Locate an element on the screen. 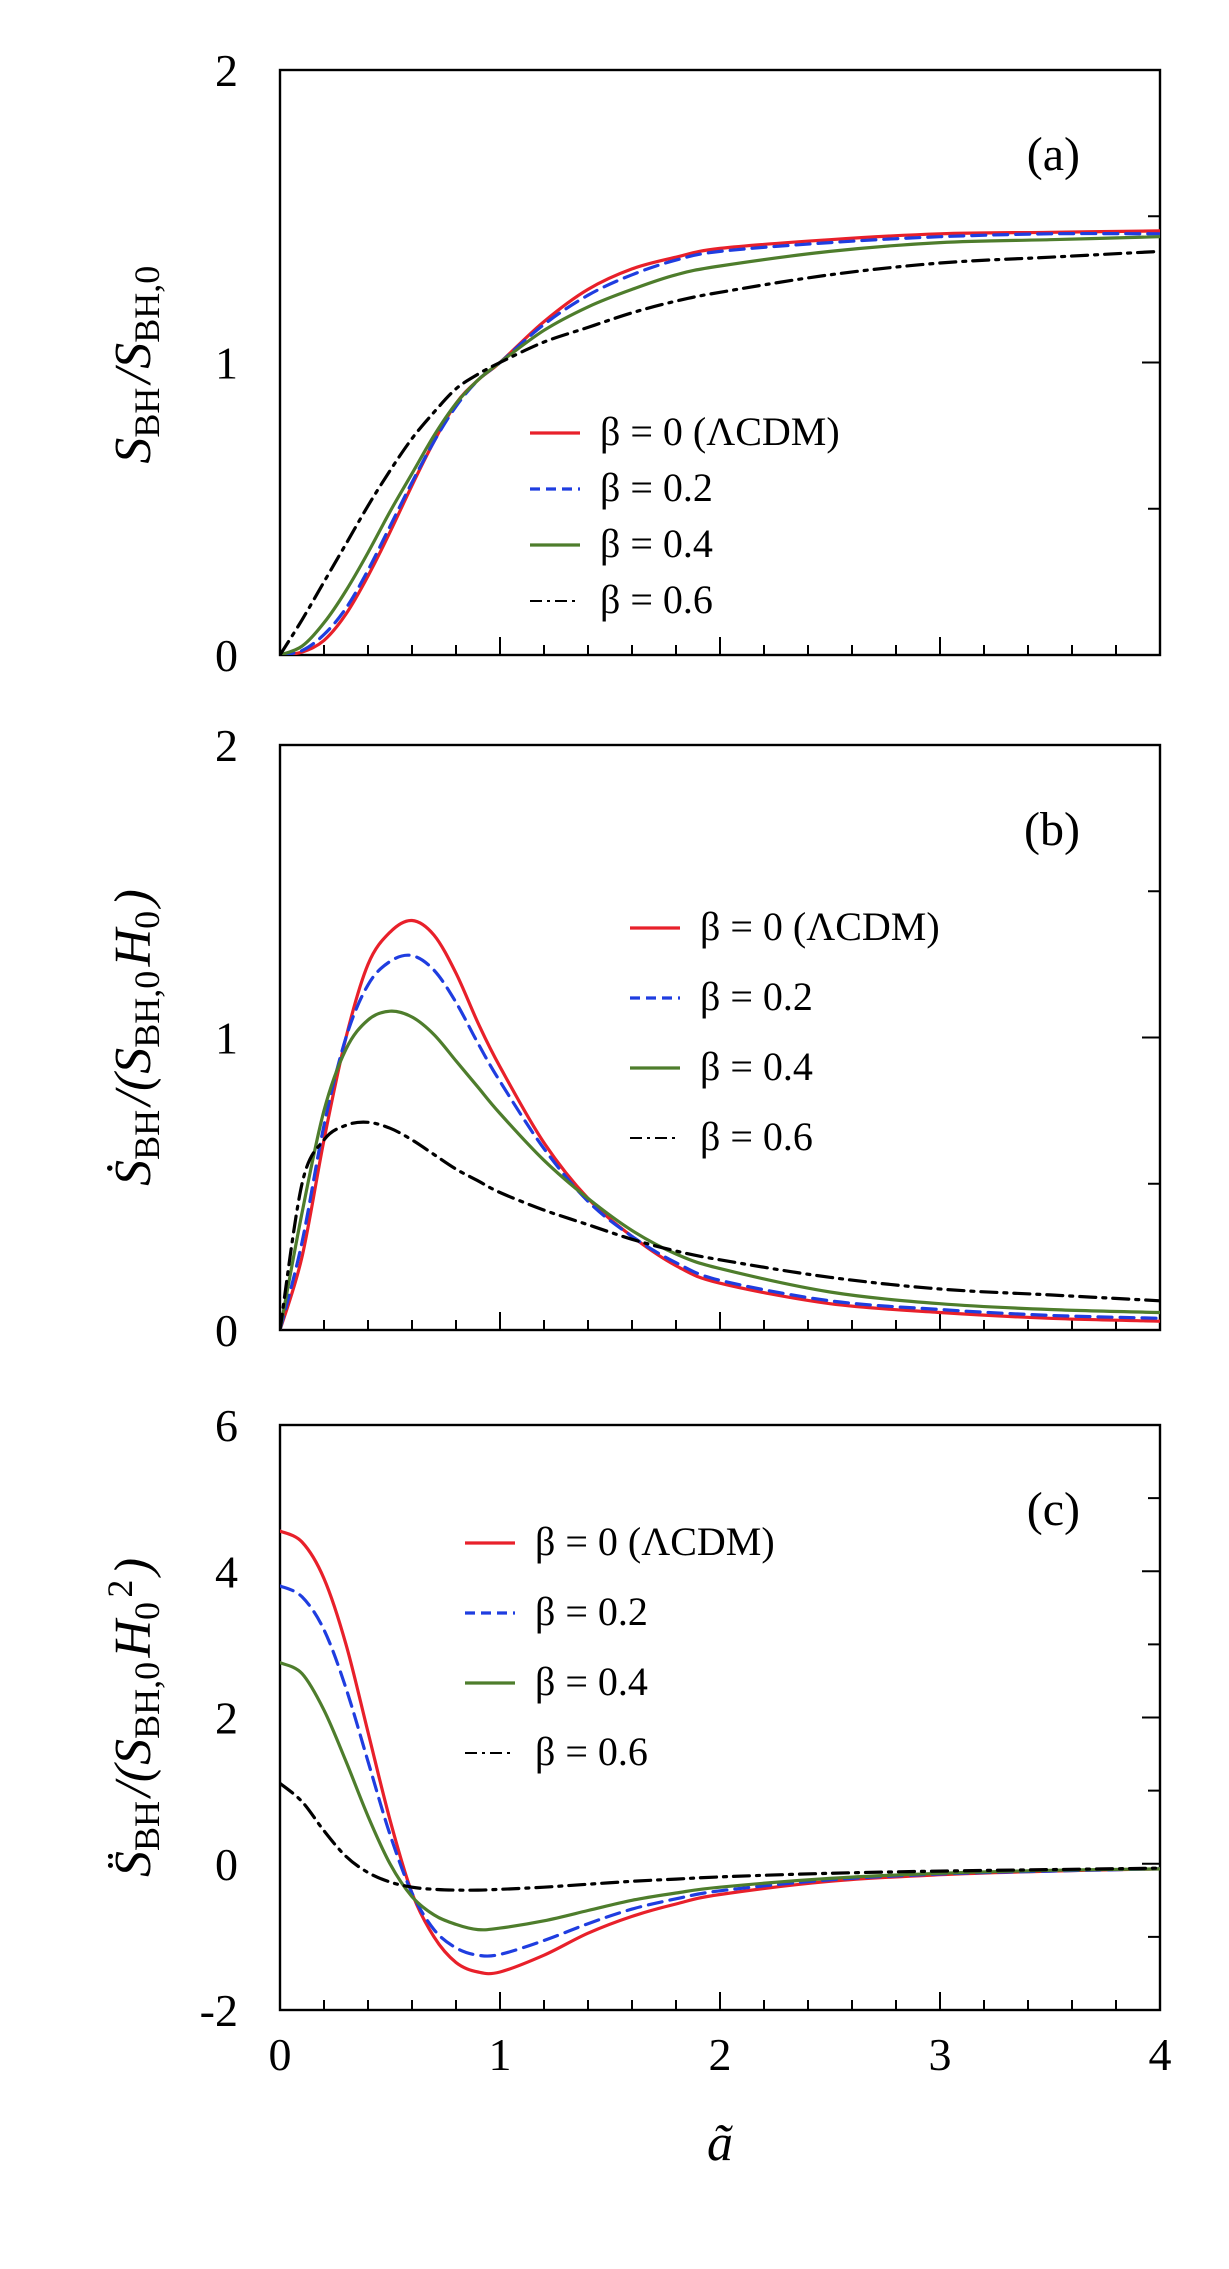 This screenshot has height=2269, width=1229. panel-label: (b) is located at coordinates (1052, 829).